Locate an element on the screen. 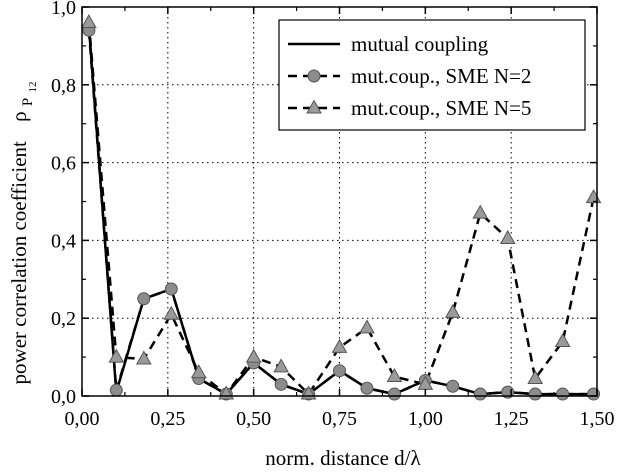 The height and width of the screenshot is (472, 619). legend-label-mutual-coupling: mutual coupling is located at coordinates (420, 44).